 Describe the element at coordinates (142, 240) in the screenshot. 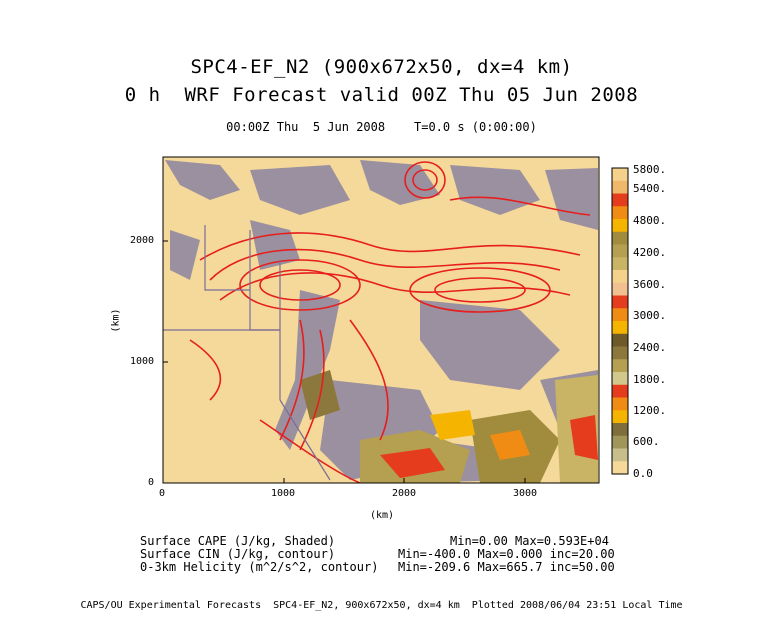

I see `y-tick-2000: 2000` at that location.